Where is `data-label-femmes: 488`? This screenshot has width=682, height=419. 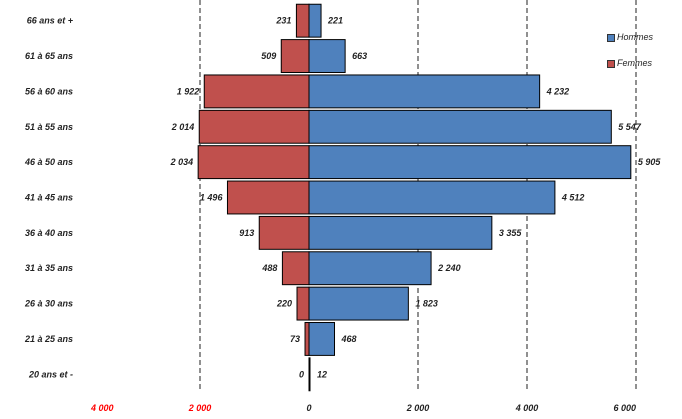 data-label-femmes: 488 is located at coordinates (269, 268).